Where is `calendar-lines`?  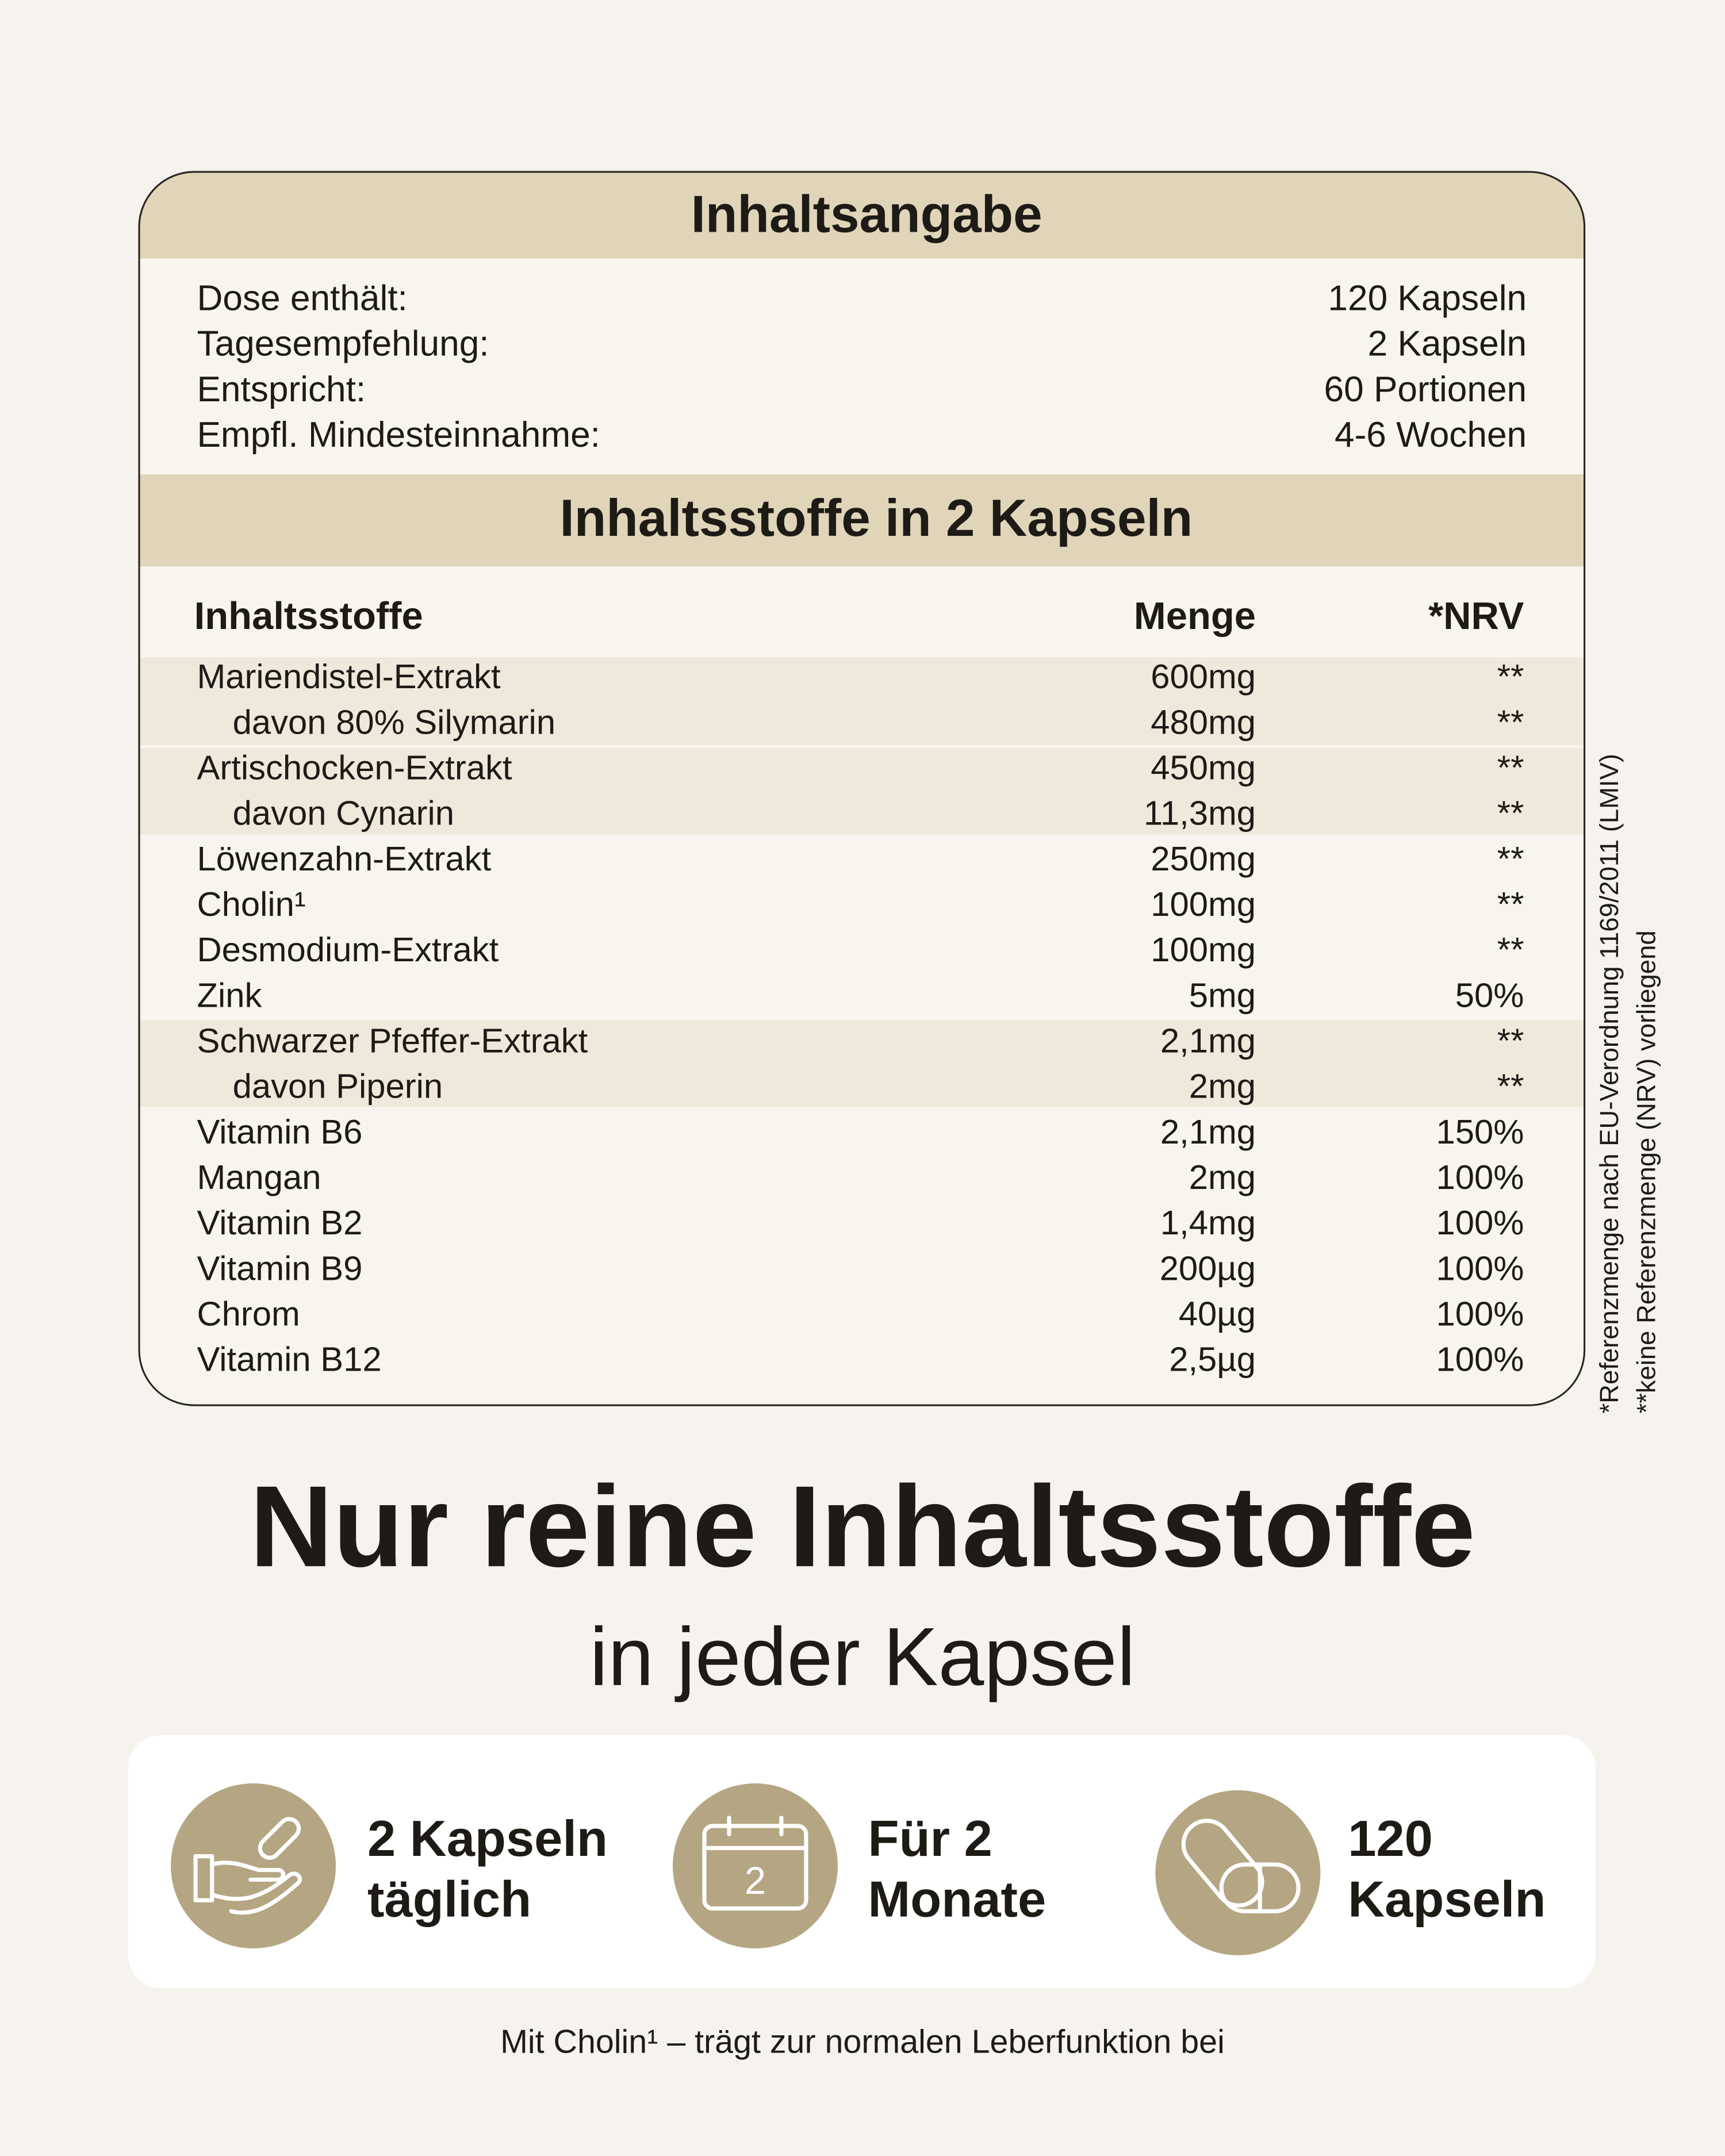 calendar-lines is located at coordinates (755, 1833).